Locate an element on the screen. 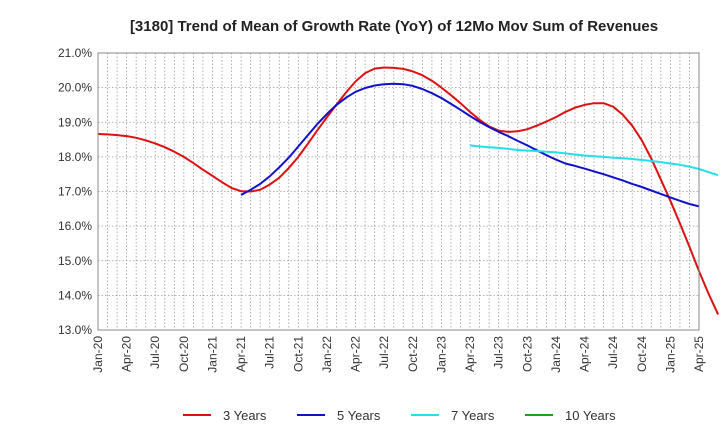  x-tick-label: Apr-23 is located at coordinates (470, 354).